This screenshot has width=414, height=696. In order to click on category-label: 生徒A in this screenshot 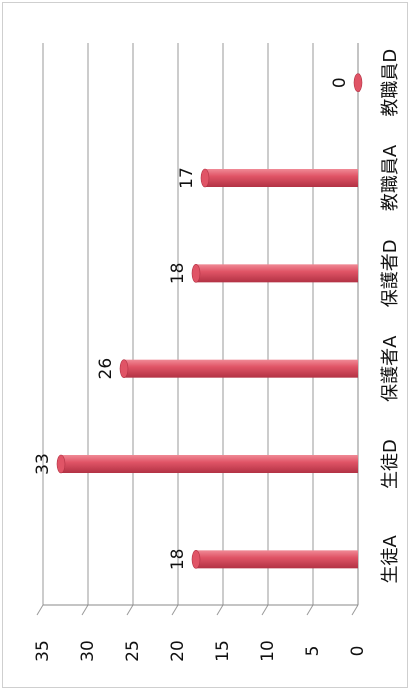, I will do `click(390, 558)`.